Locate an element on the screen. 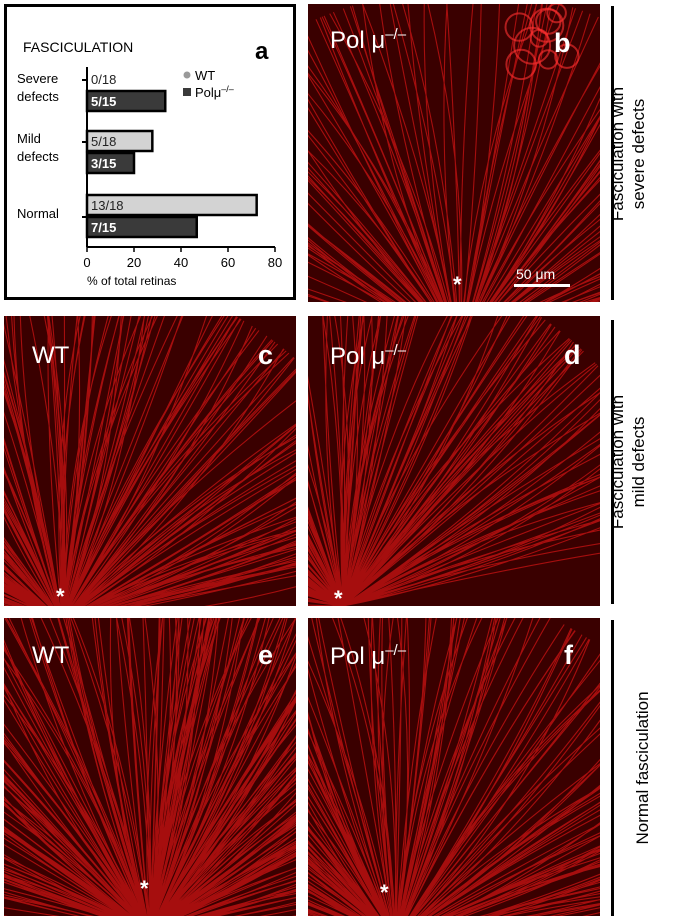 The image size is (680, 920). panel-letter-b: b is located at coordinates (562, 43).